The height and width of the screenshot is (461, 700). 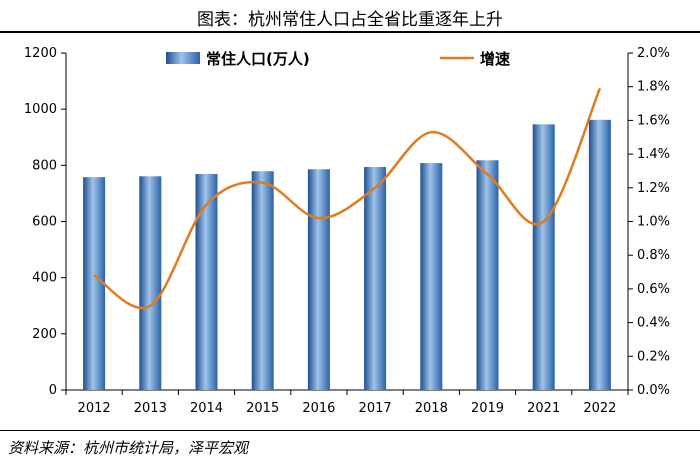 What do you see at coordinates (653, 255) in the screenshot?
I see `y-right-tick-label: 0.8%` at bounding box center [653, 255].